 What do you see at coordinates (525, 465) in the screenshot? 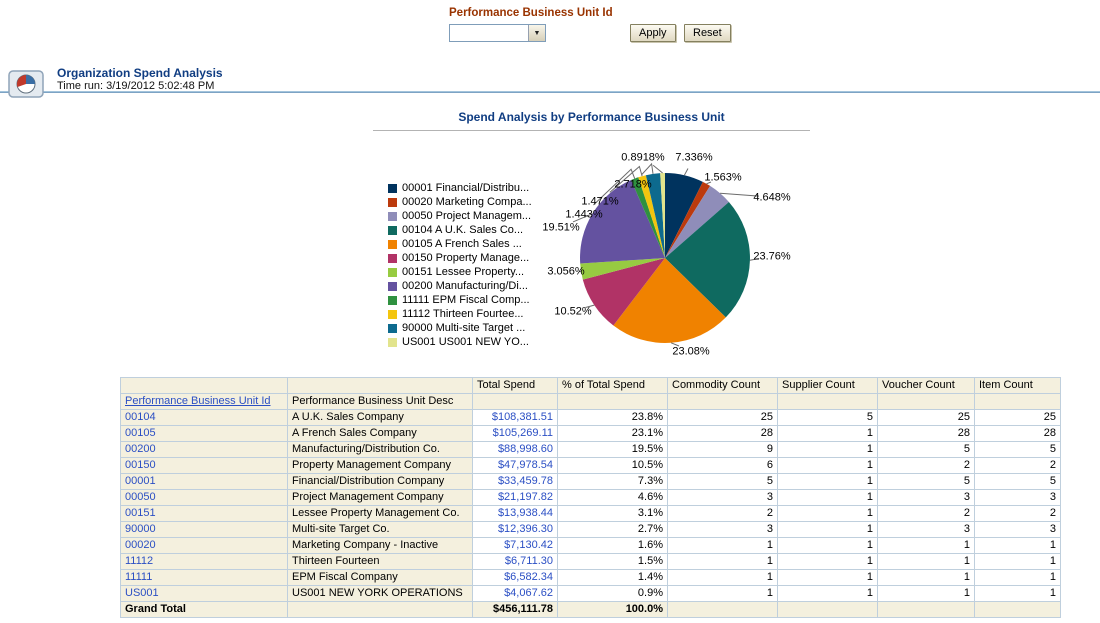
I see `total-spend-link: $47,978.54` at bounding box center [525, 465].